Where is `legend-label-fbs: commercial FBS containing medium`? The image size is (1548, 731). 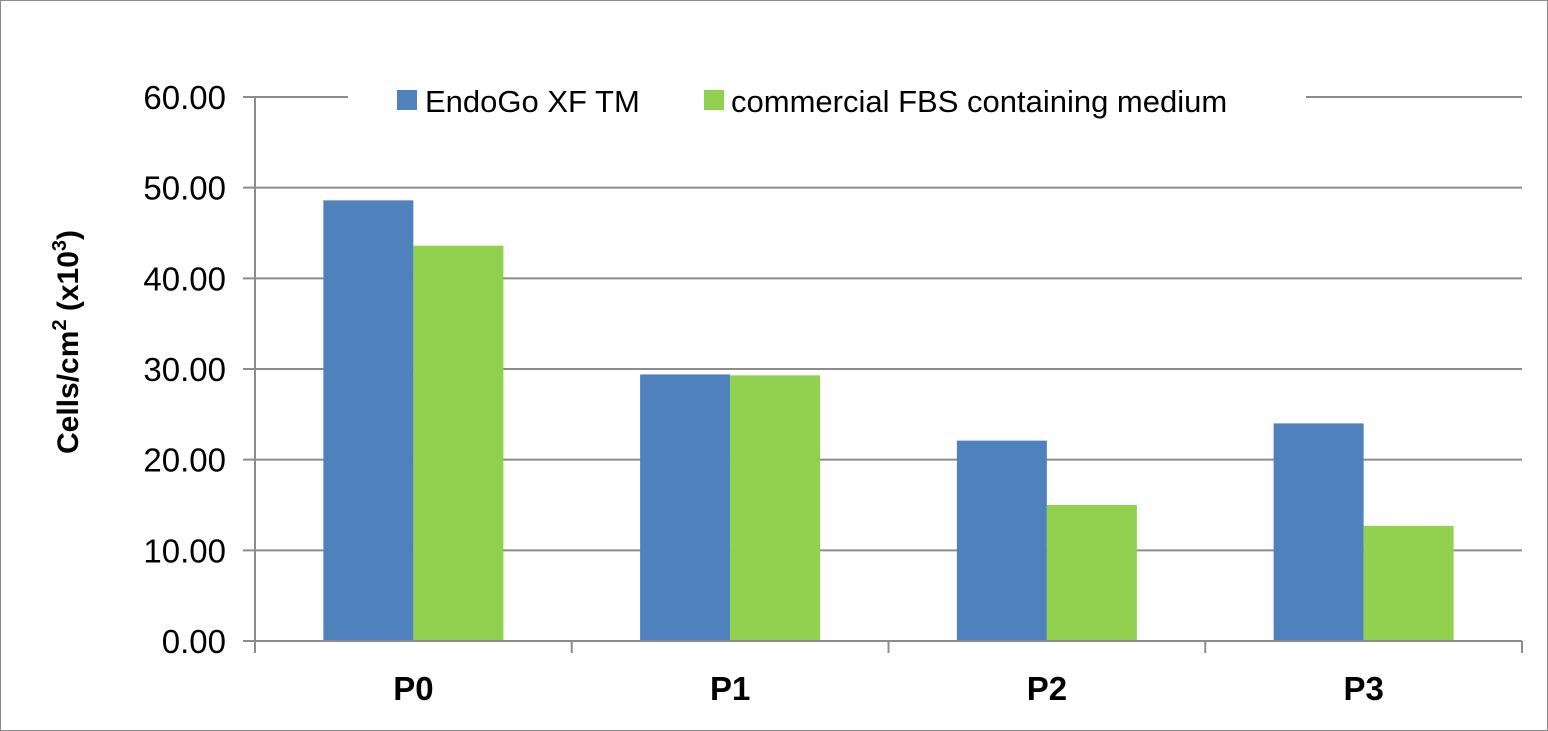
legend-label-fbs: commercial FBS containing medium is located at coordinates (979, 101).